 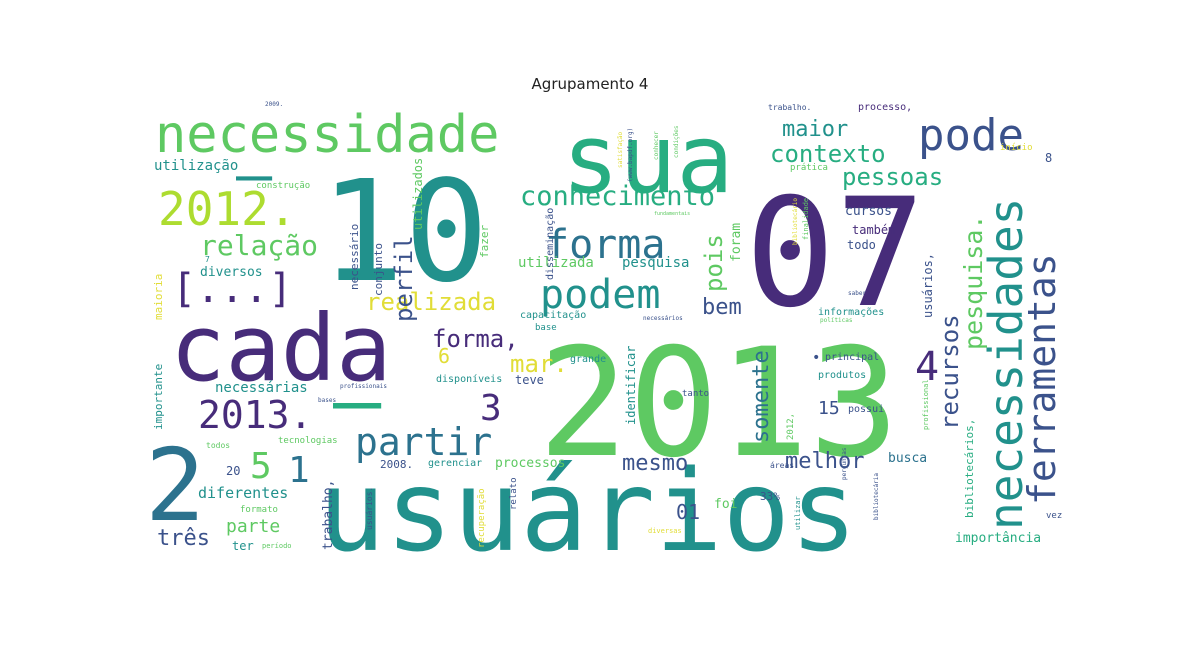 What do you see at coordinates (328, 515) in the screenshot?
I see `word-trabalho-62: trabalho,` at bounding box center [328, 515].